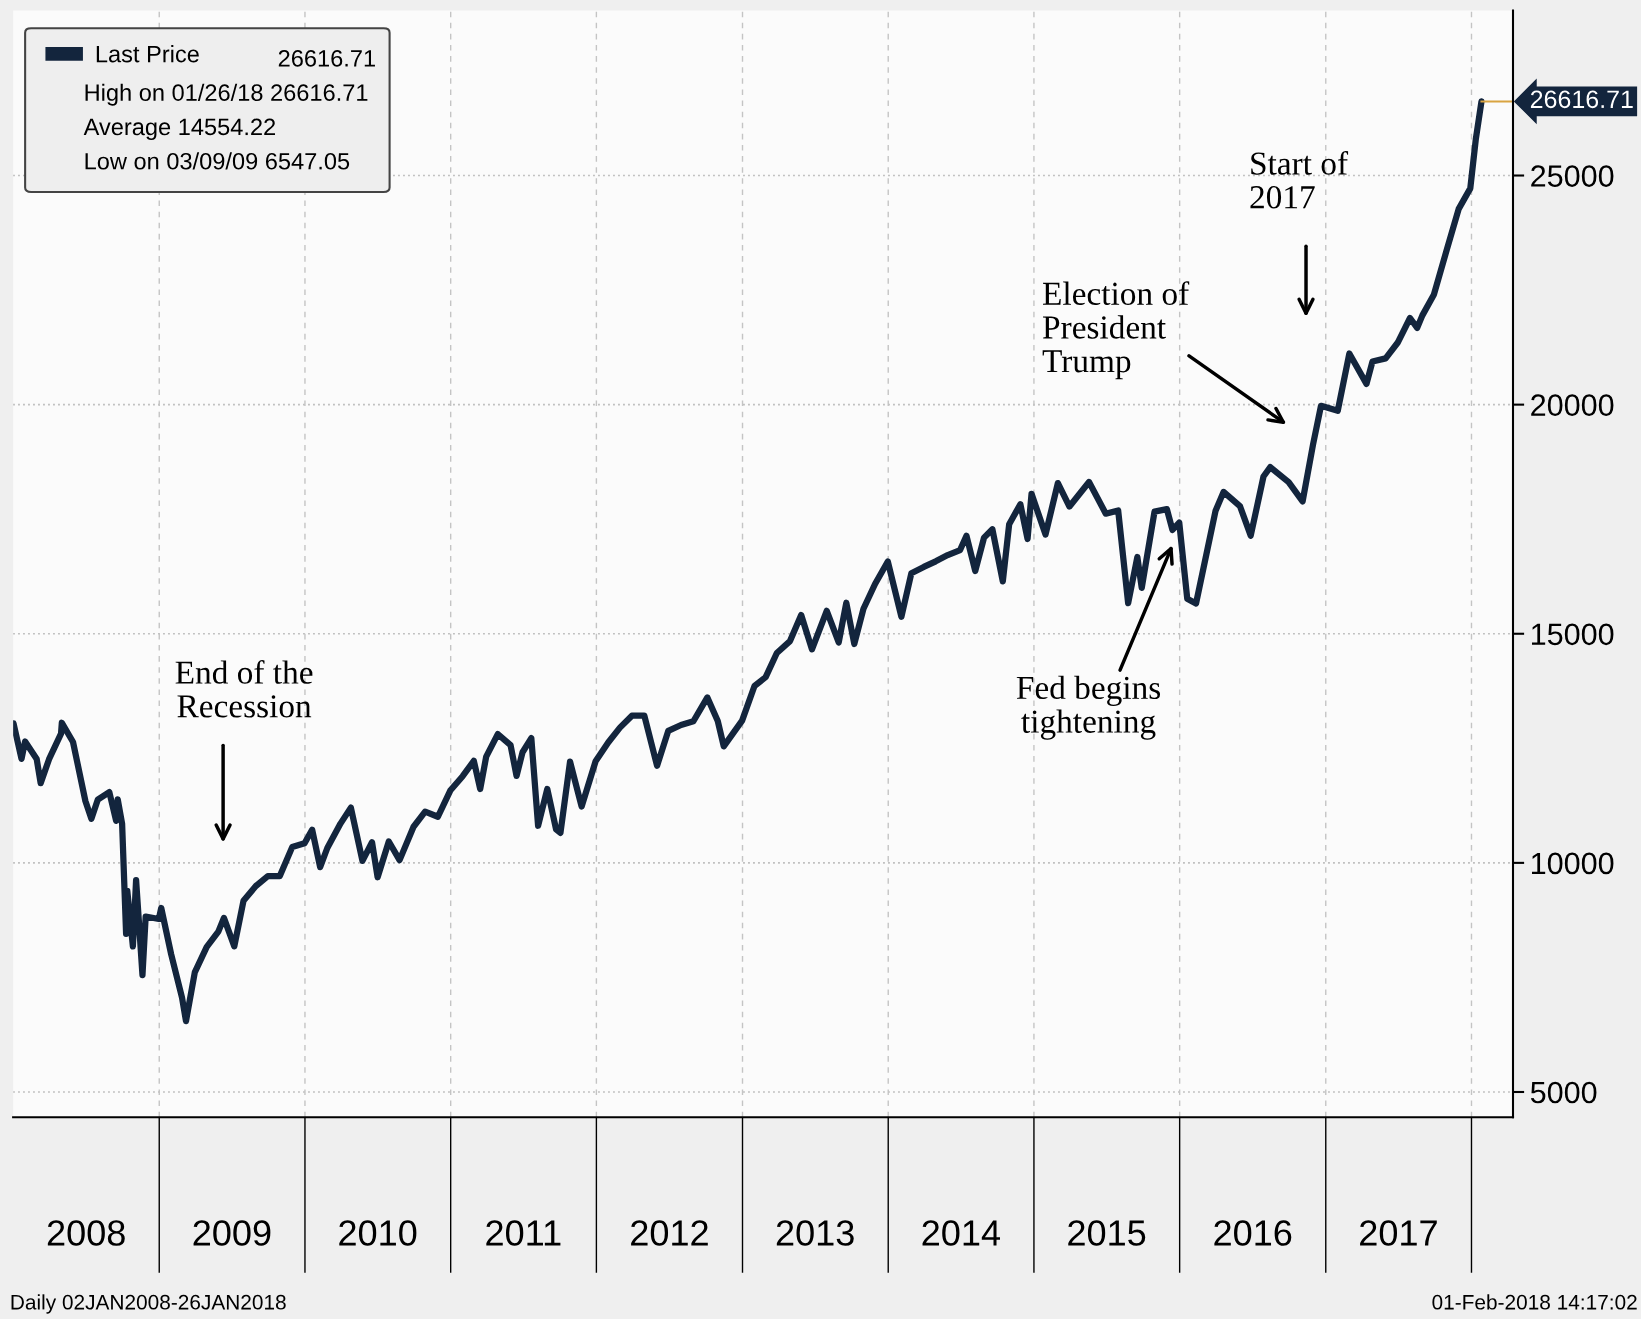 This screenshot has width=1641, height=1319. Describe the element at coordinates (147, 54) in the screenshot. I see `legend-label: Last Price` at that location.